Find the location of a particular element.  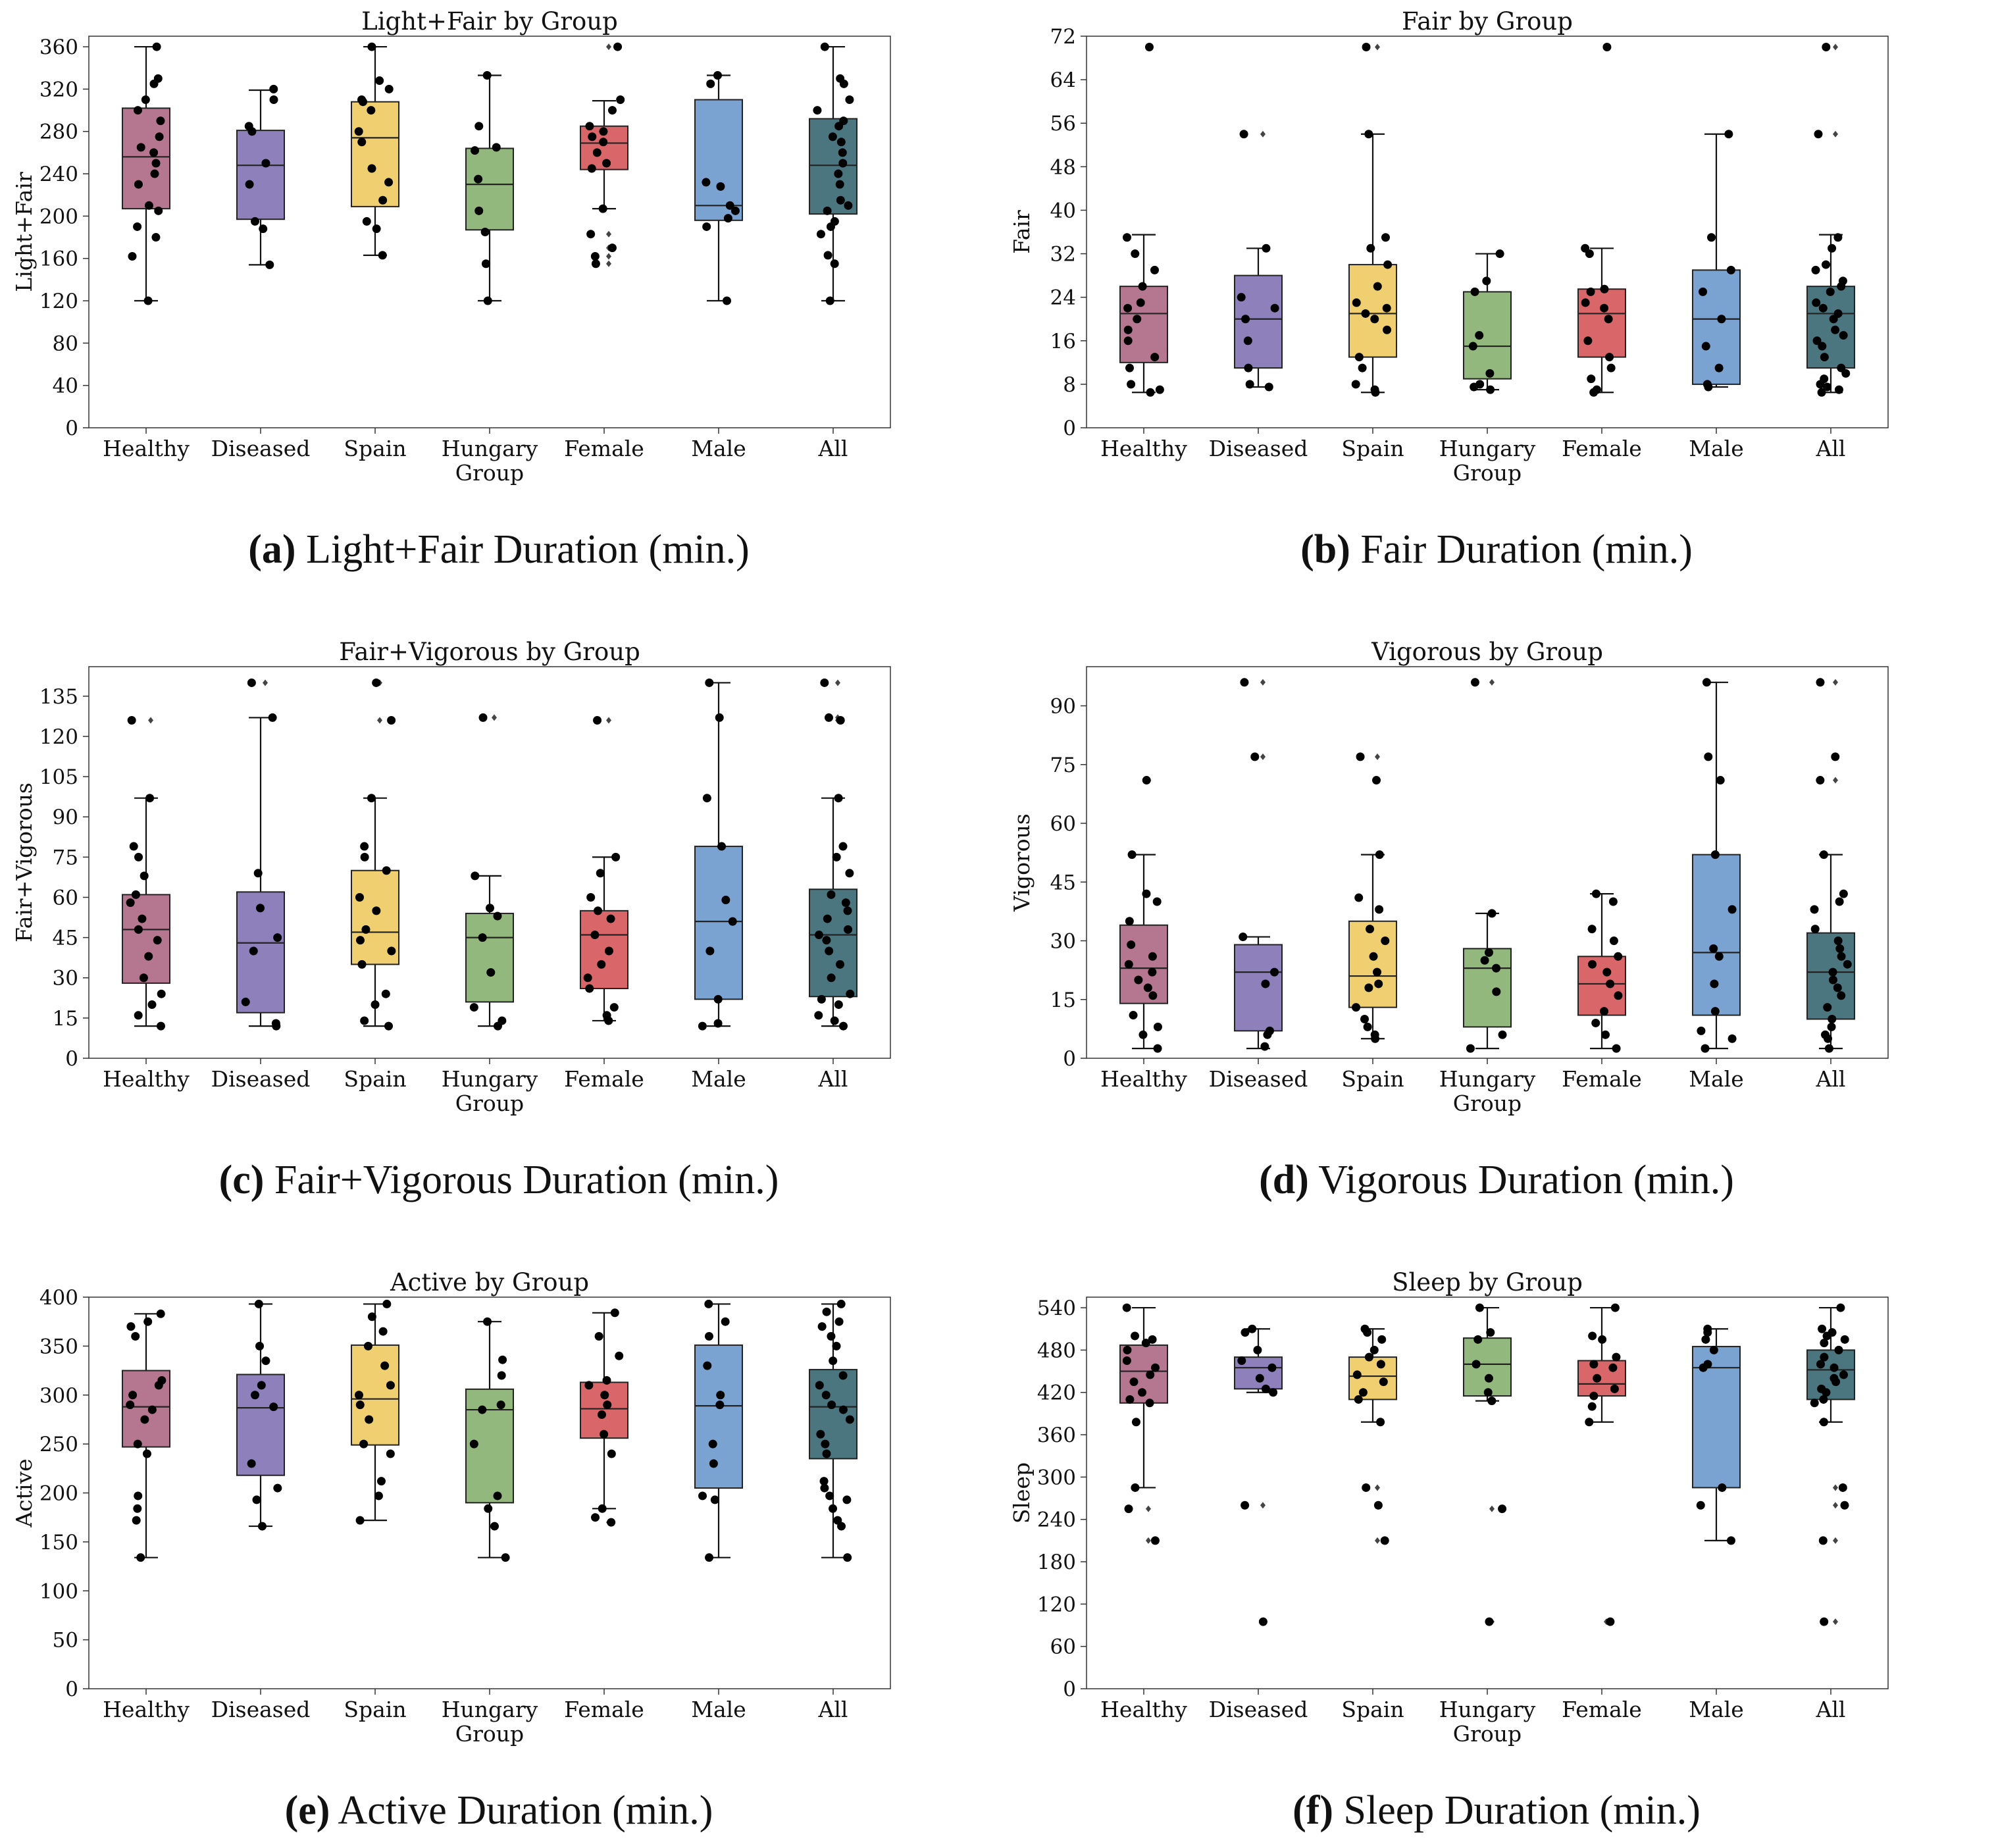

x-tick-label: Healthy is located at coordinates (147, 1079).